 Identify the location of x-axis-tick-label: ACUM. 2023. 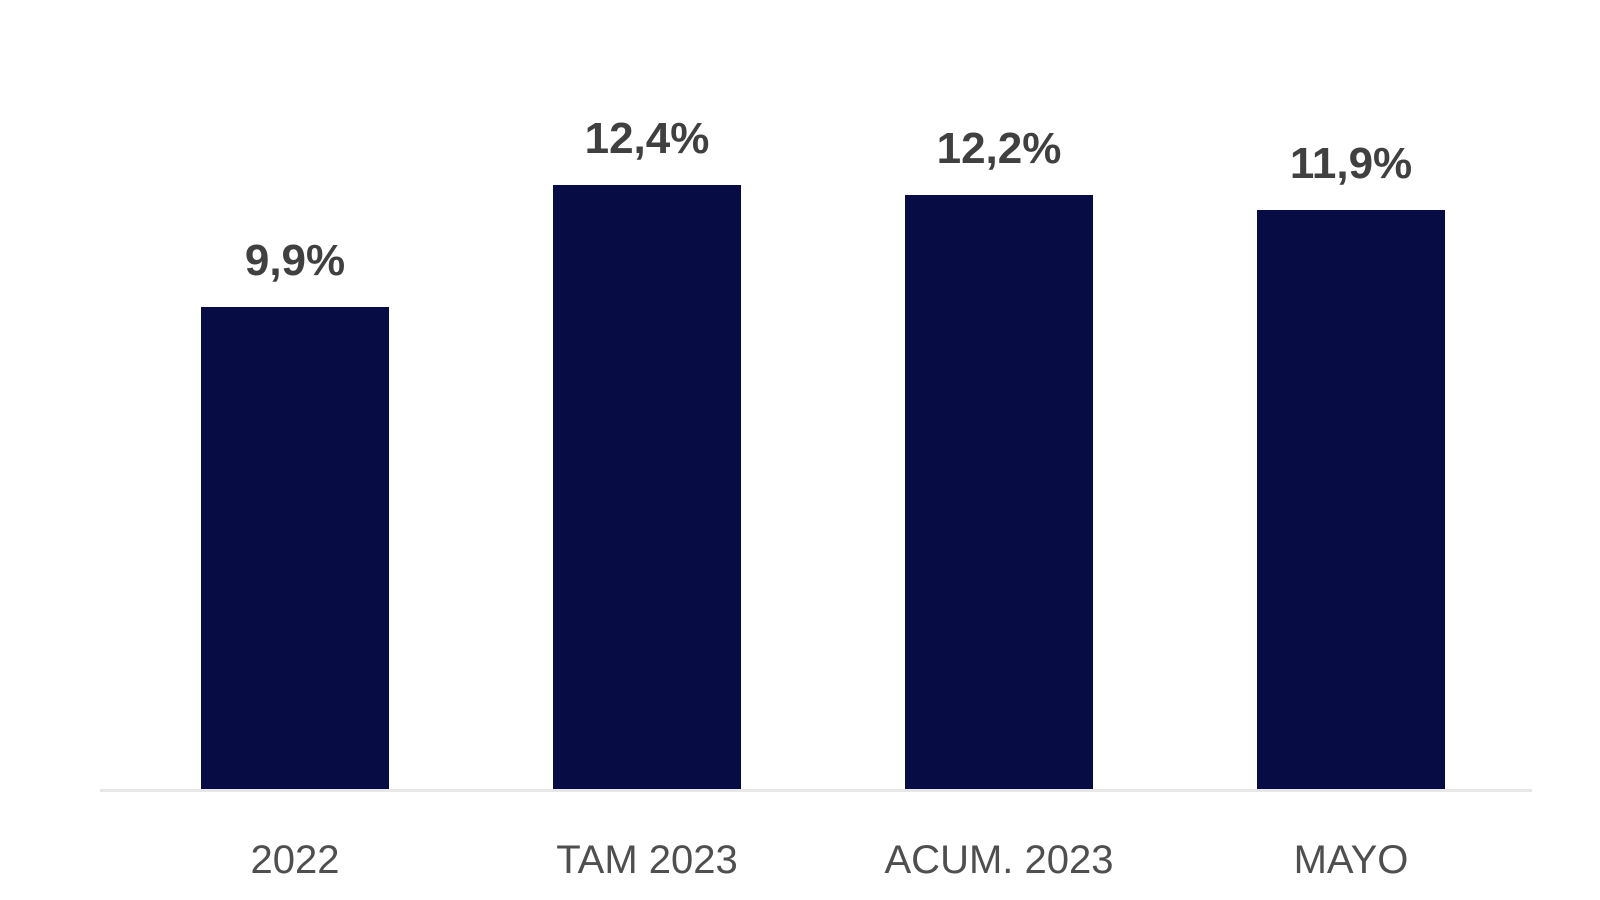
(999, 860).